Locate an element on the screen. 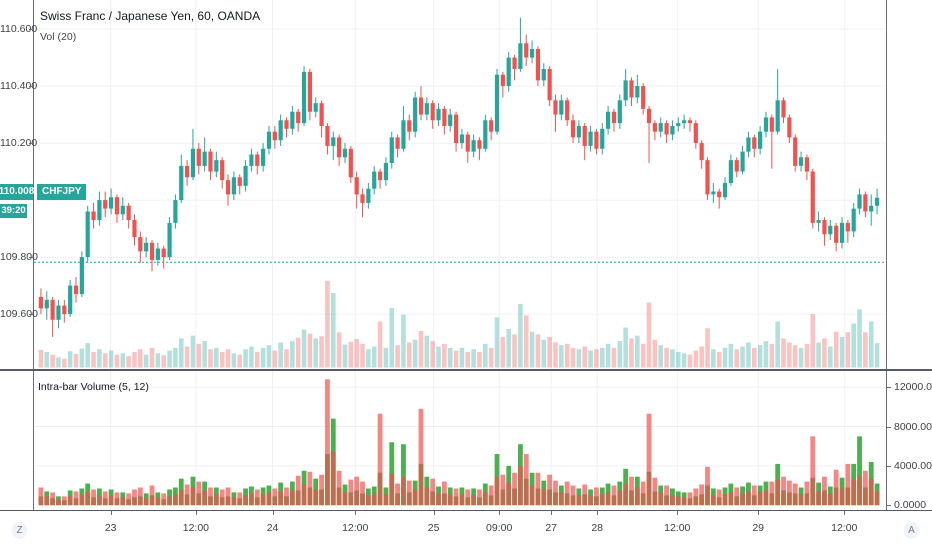 The height and width of the screenshot is (550, 932). right-axis-line is located at coordinates (886, 255).